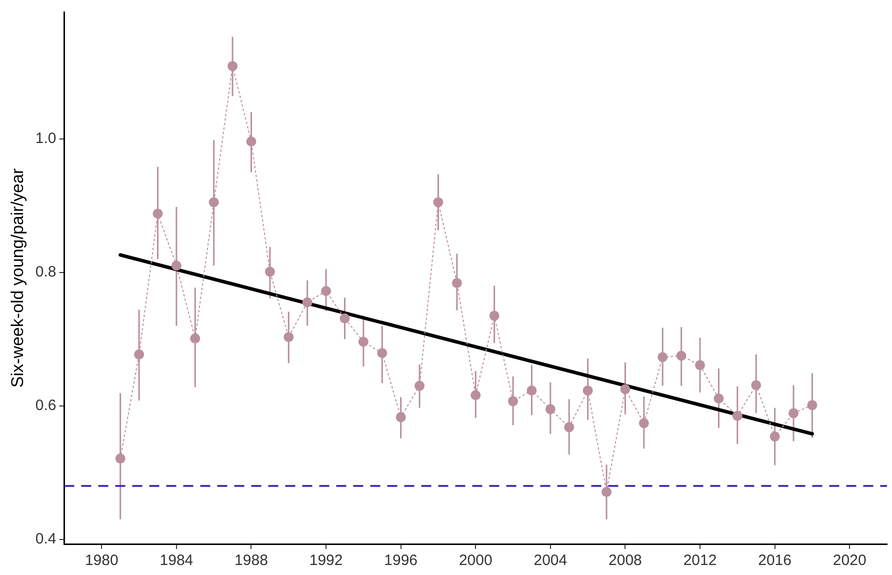 The height and width of the screenshot is (575, 892). What do you see at coordinates (625, 561) in the screenshot?
I see `x-tick-label: 2008` at bounding box center [625, 561].